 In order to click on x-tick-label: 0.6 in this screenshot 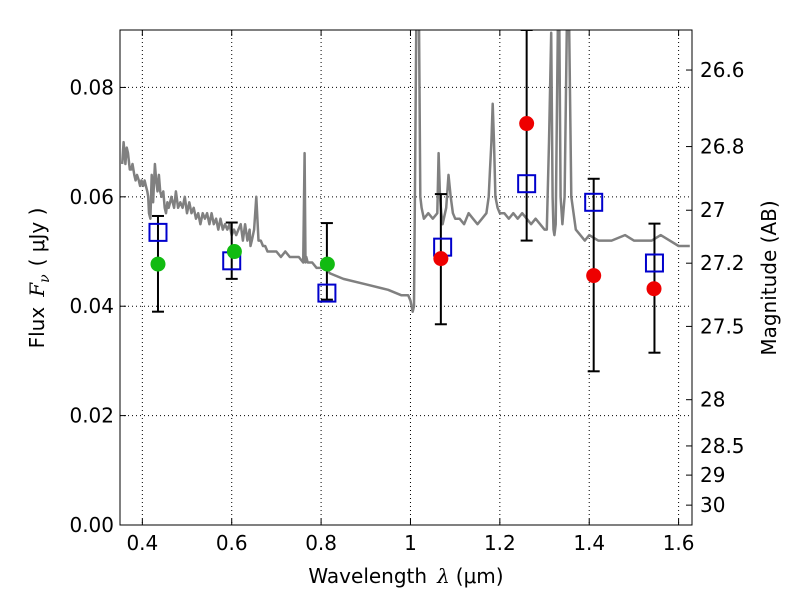, I will do `click(232, 543)`.